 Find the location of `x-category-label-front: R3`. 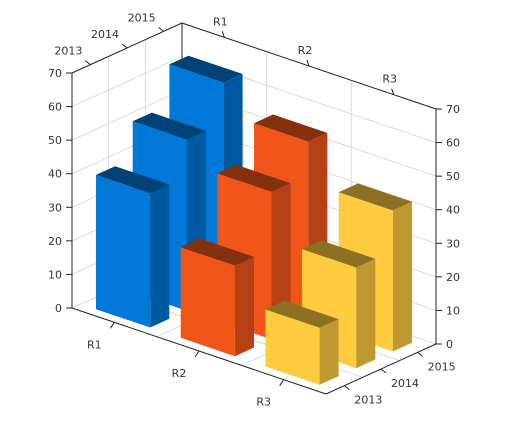

x-category-label-front: R3 is located at coordinates (263, 402).